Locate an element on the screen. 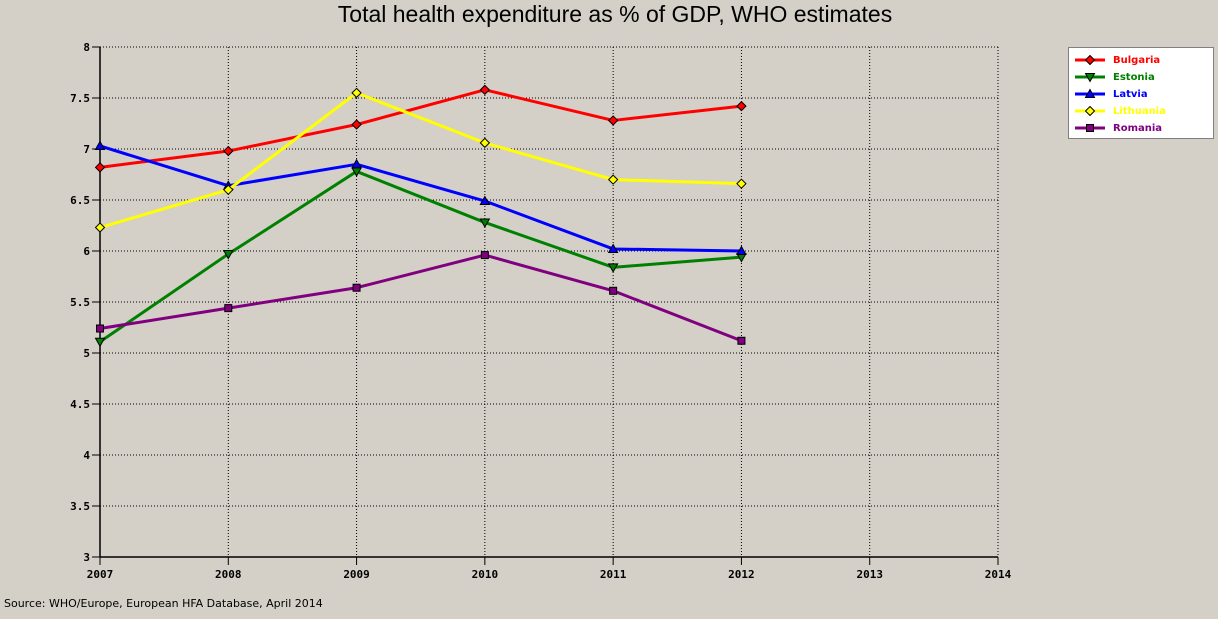 The image size is (1218, 619). y-tick-label: 7.5 is located at coordinates (80, 98).